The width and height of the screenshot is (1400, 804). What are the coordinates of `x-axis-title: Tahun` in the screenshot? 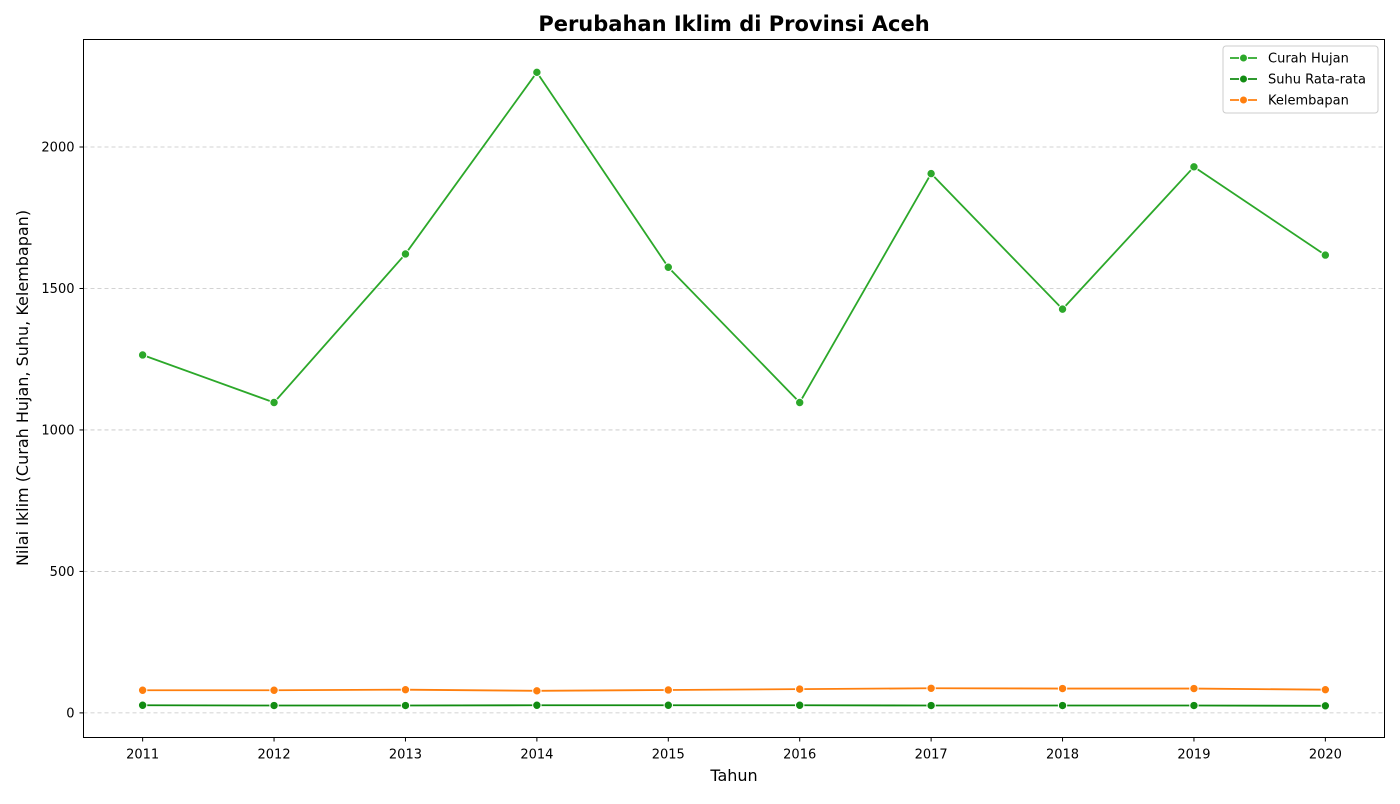 It's located at (733, 775).